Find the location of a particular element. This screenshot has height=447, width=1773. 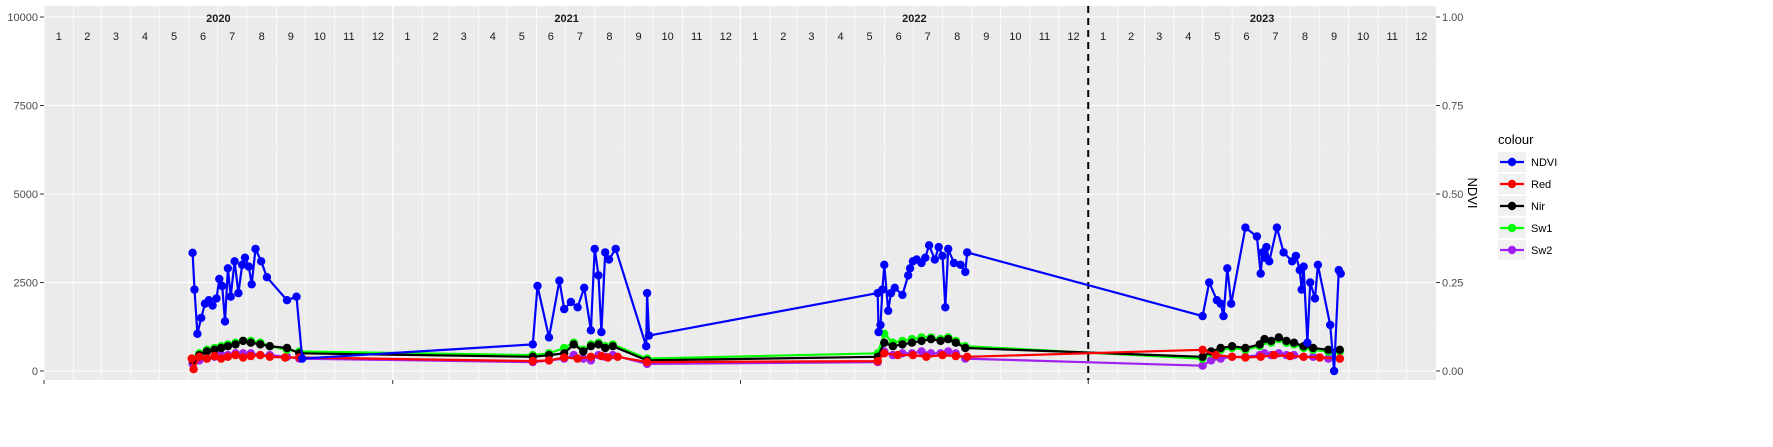

y-axis-right-tick-label: 1.00 is located at coordinates (1452, 18).